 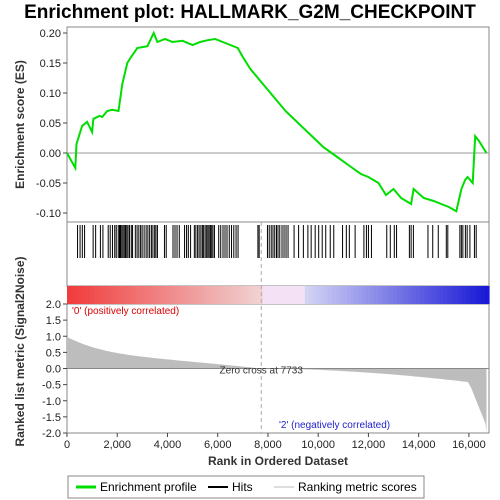 What do you see at coordinates (50, 64) in the screenshot?
I see `es-y-tick-label: 0.15` at bounding box center [50, 64].